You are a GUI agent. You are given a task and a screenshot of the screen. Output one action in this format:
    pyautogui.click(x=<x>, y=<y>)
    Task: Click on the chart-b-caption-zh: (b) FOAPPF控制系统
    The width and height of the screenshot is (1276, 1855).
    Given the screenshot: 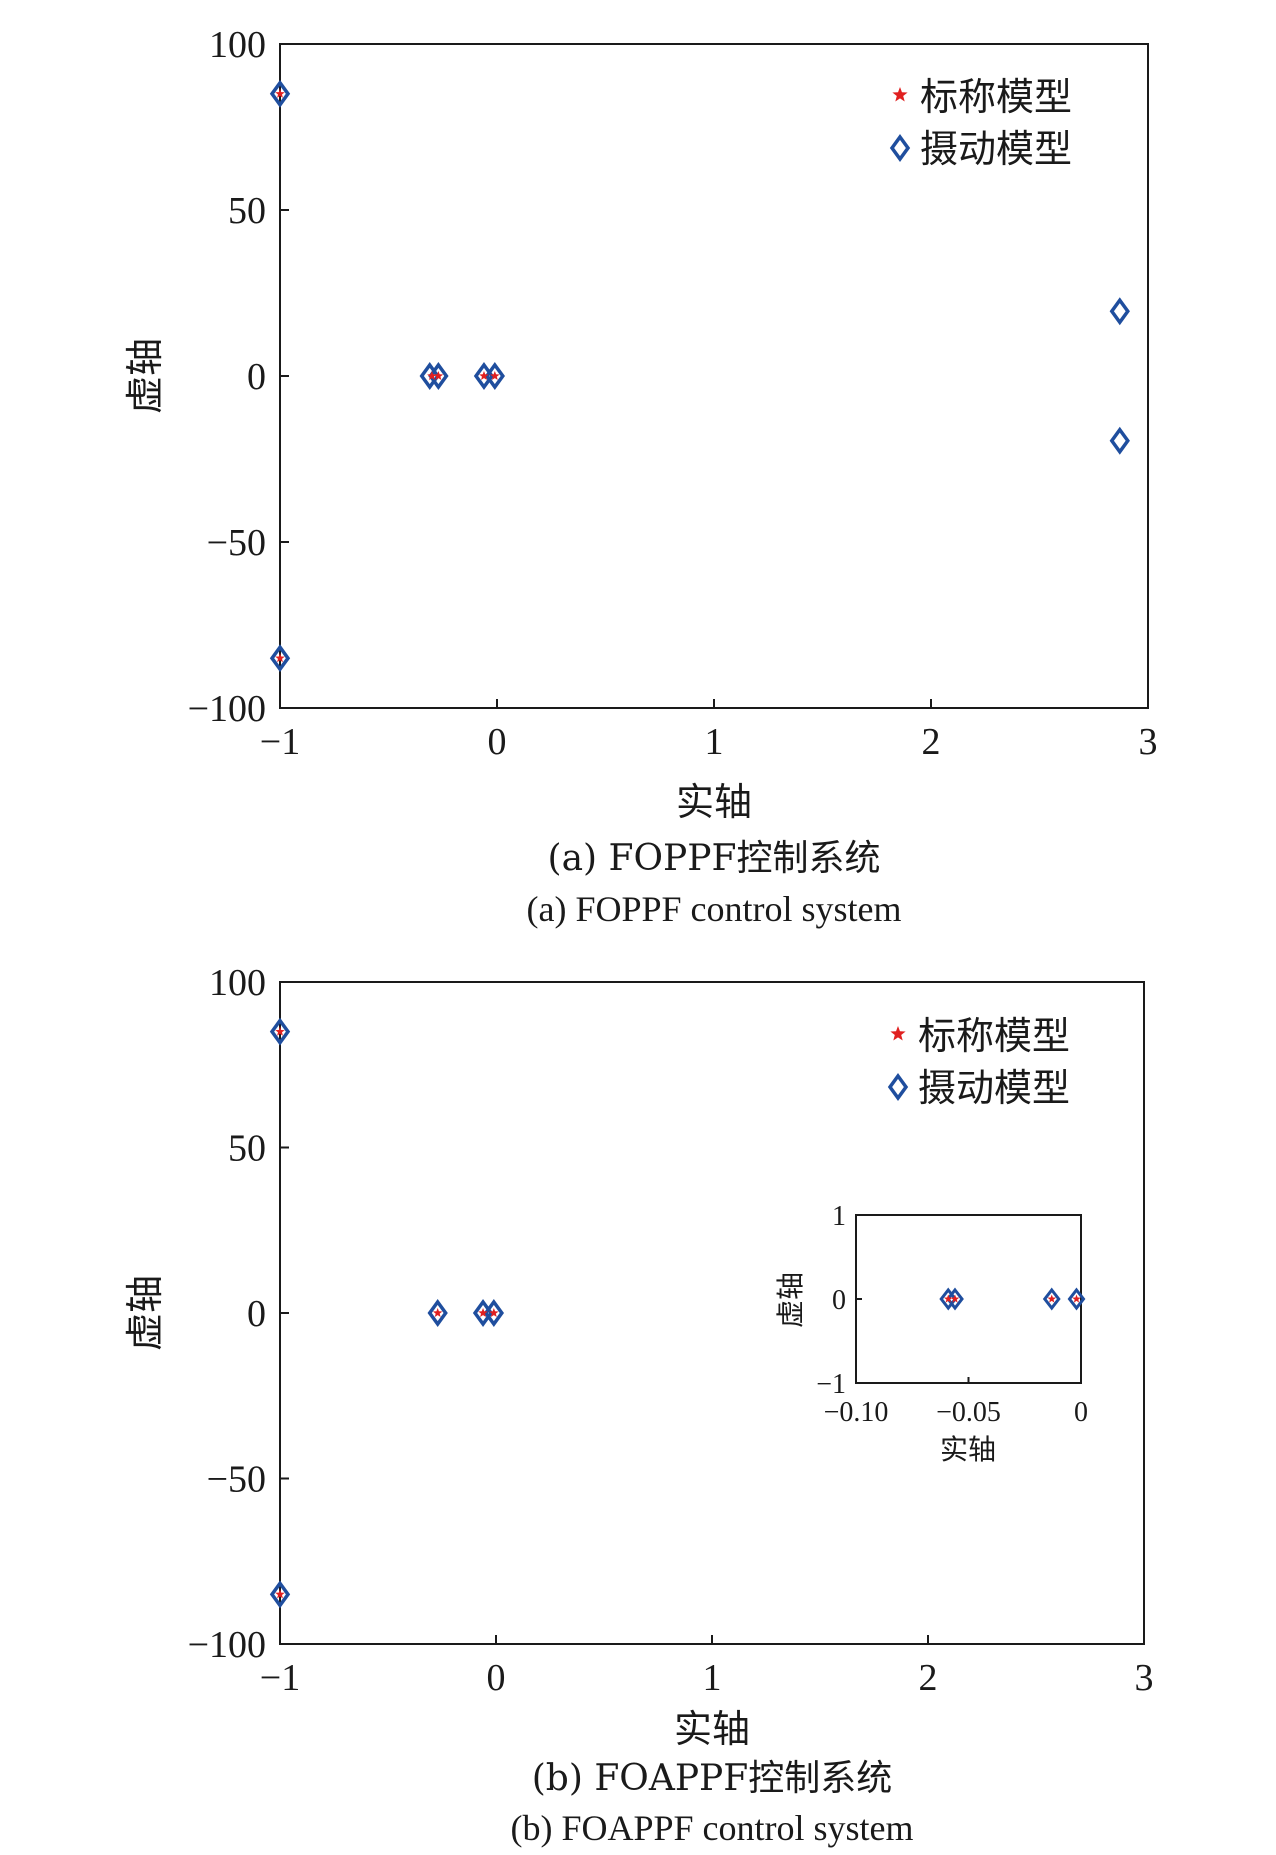 What is the action you would take?
    pyautogui.click(x=712, y=1778)
    